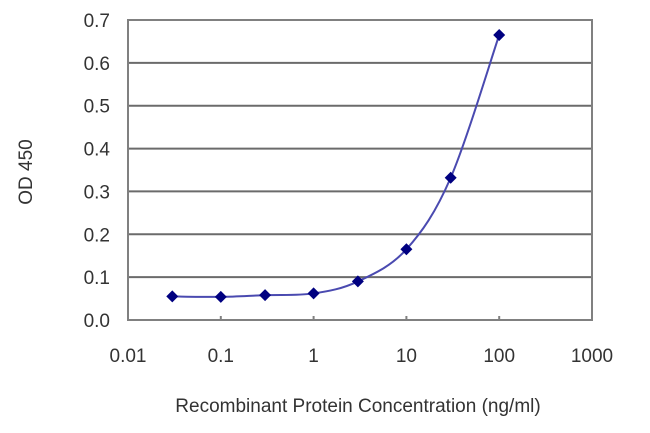 This screenshot has height=433, width=650. Describe the element at coordinates (97, 278) in the screenshot. I see `y-tick-label: 0.1` at that location.